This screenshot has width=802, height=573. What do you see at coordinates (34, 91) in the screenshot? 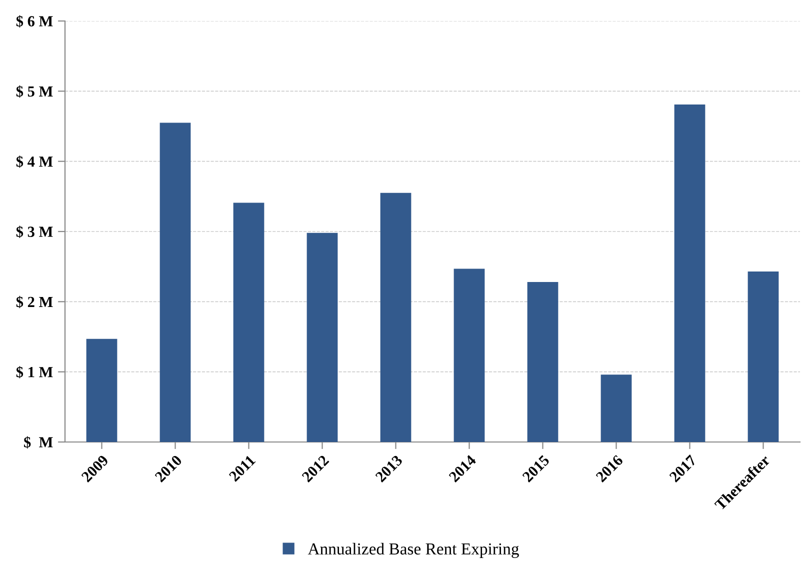
I see `y-tick-label: $ 5 M` at bounding box center [34, 91].